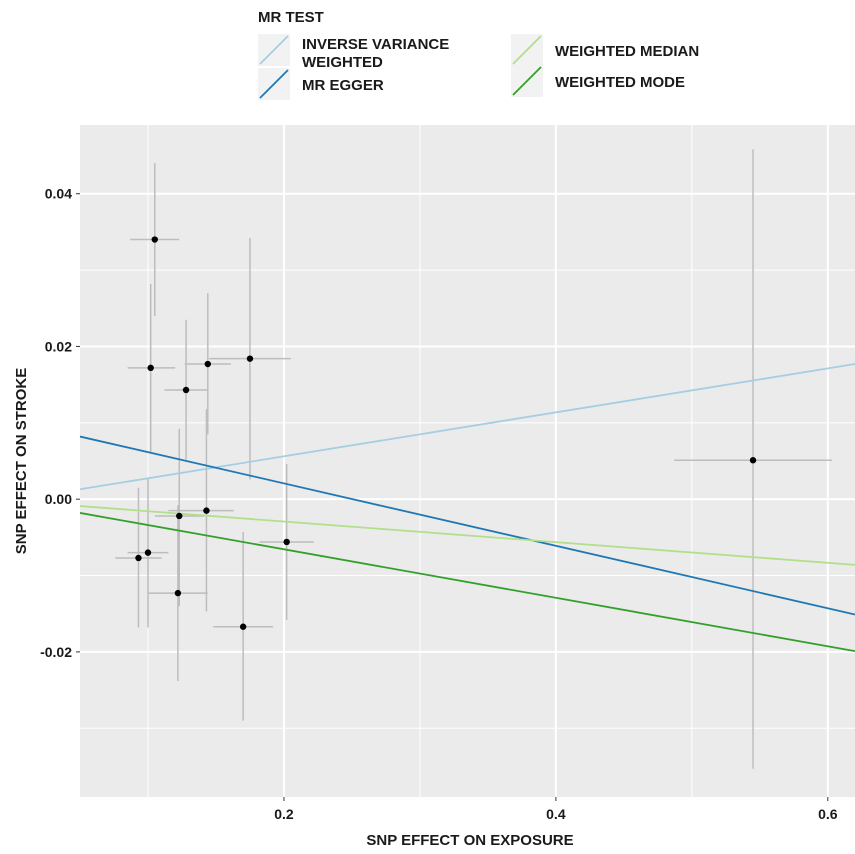  What do you see at coordinates (58, 346) in the screenshot?
I see `y-tick-label: 0.02` at bounding box center [58, 346].